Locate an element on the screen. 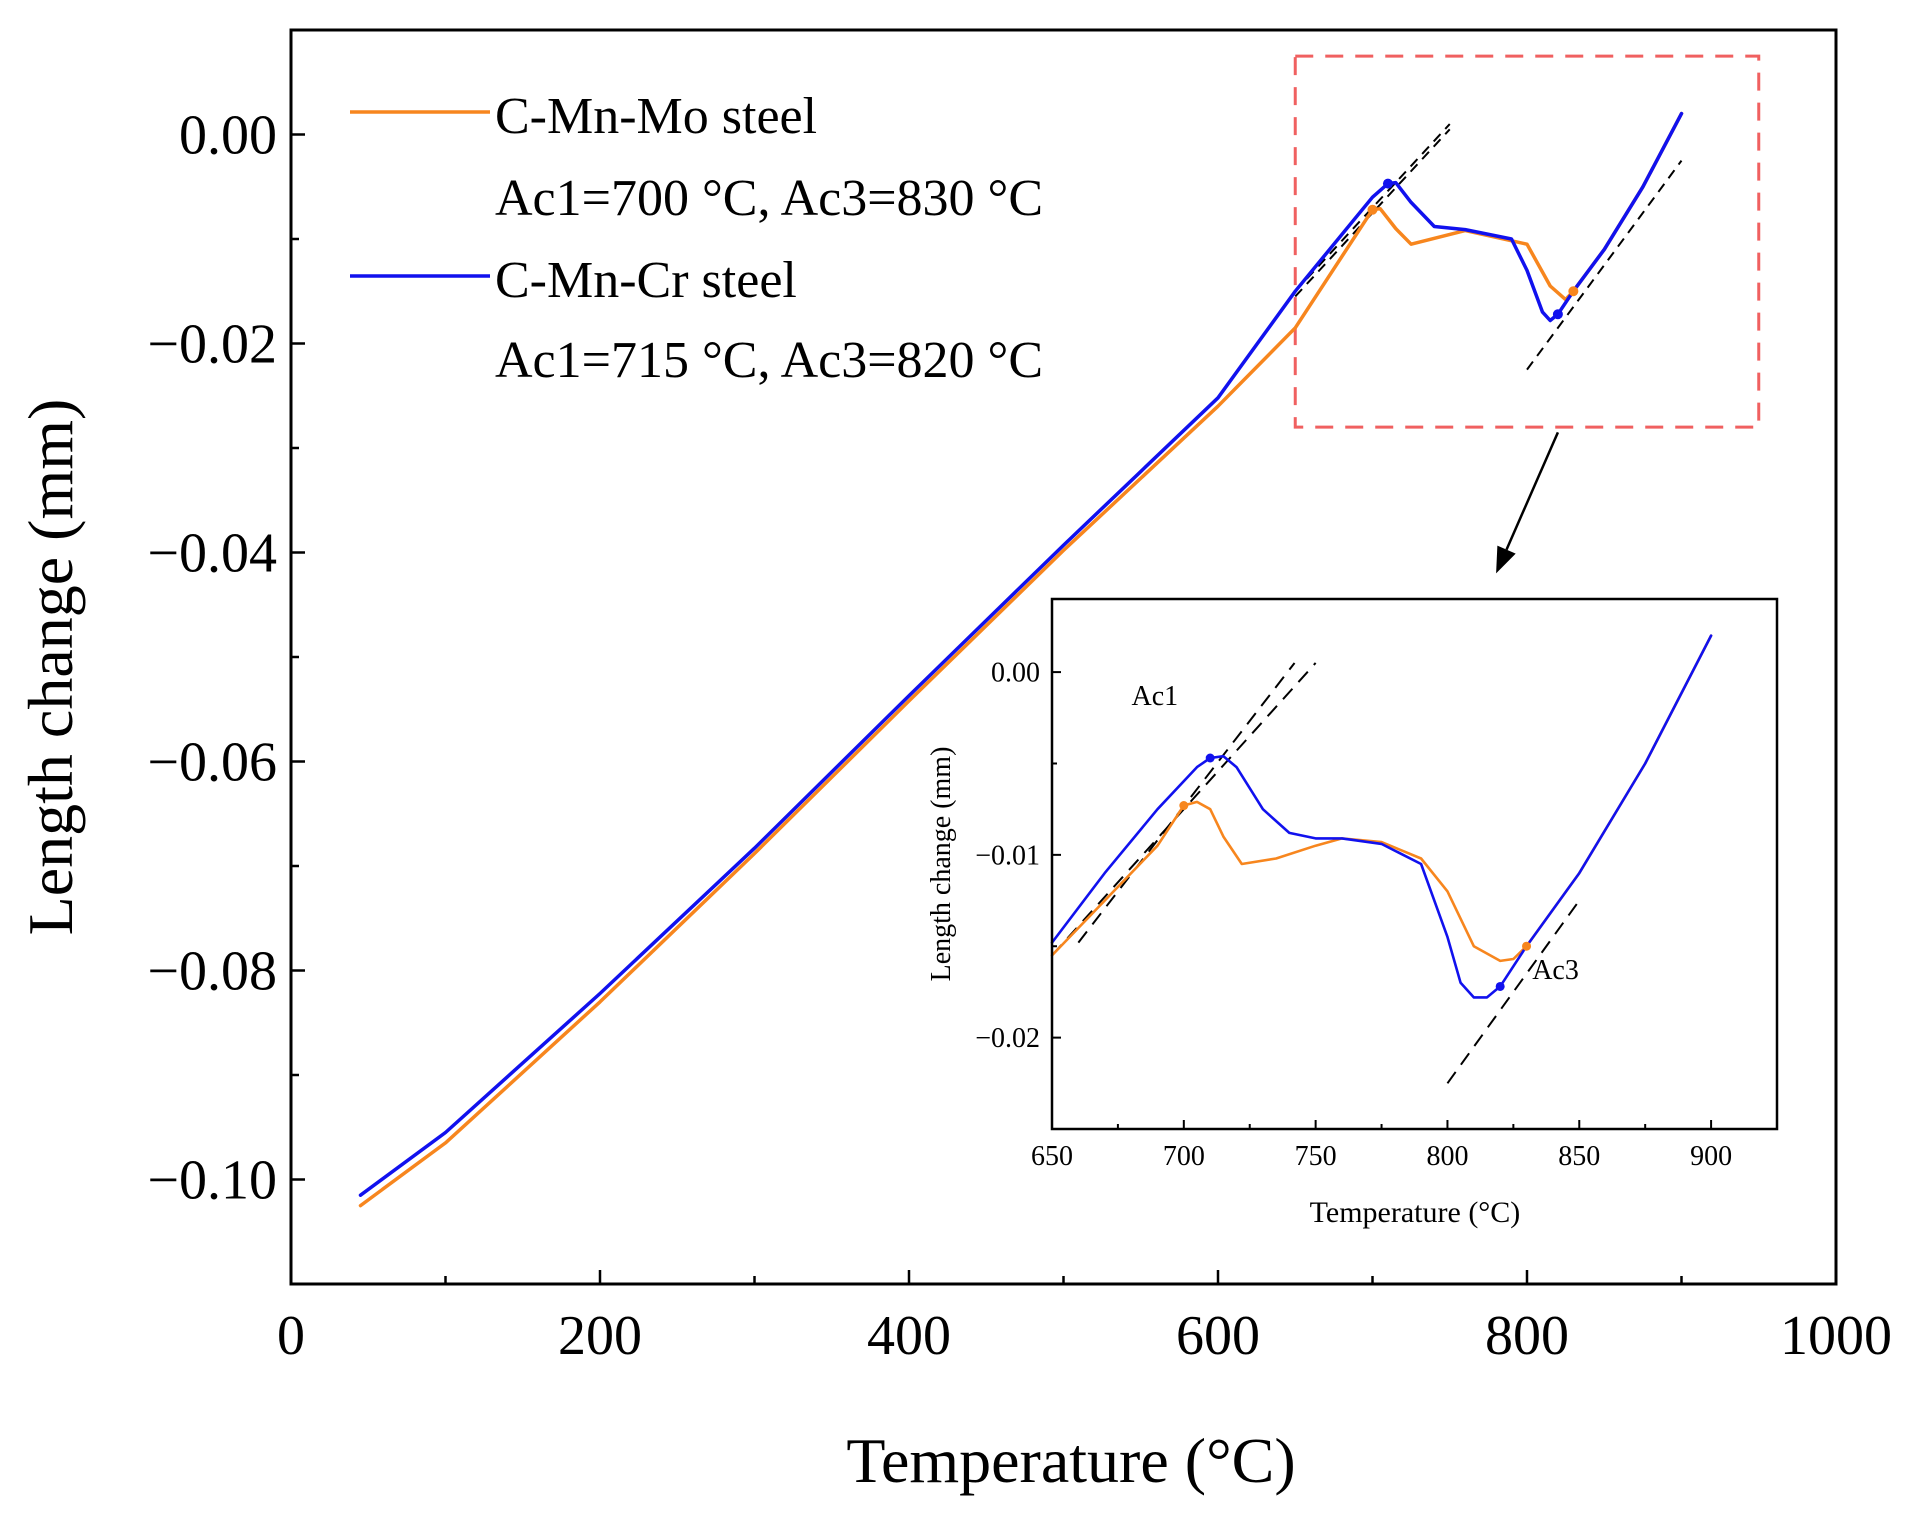  x-tick-label: 1000 is located at coordinates (1836, 1336).